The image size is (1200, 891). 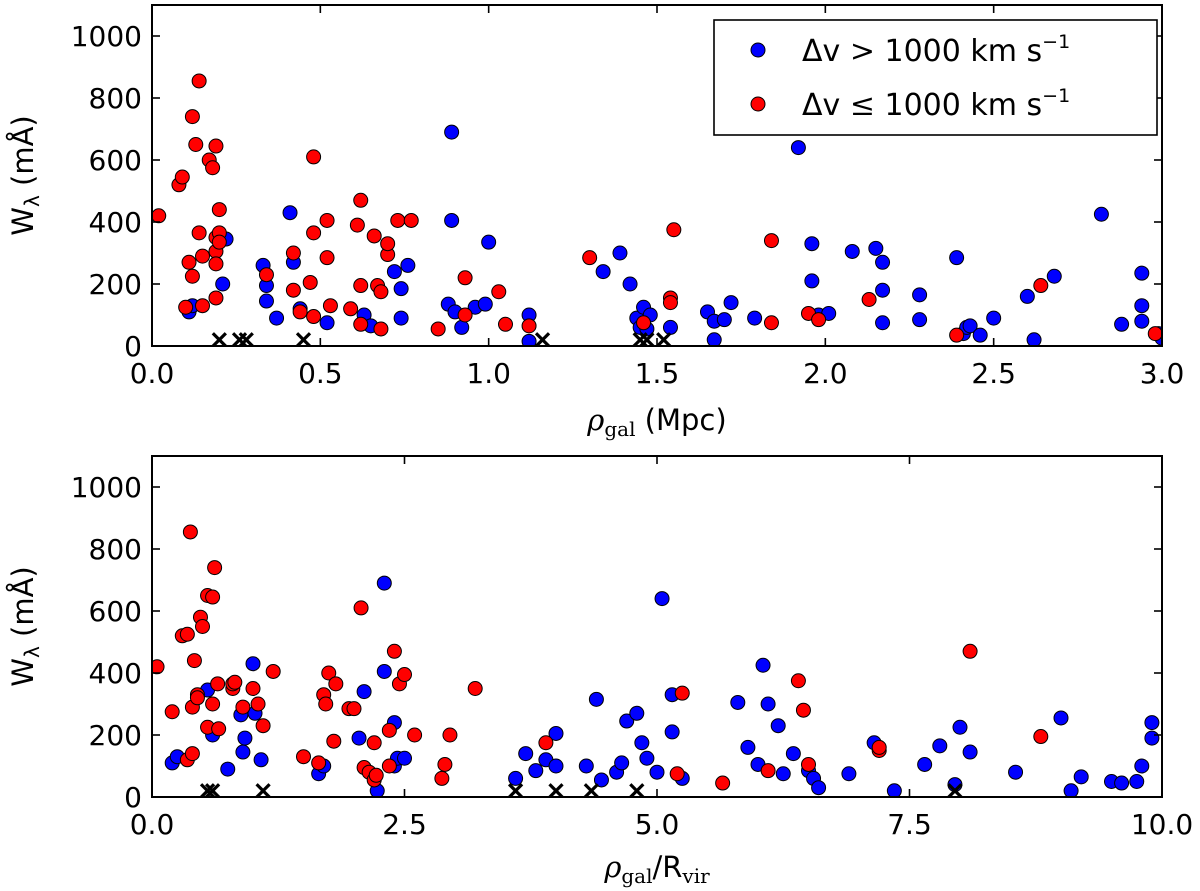 What do you see at coordinates (404, 824) in the screenshot?
I see `x-tick-label: 2.5` at bounding box center [404, 824].